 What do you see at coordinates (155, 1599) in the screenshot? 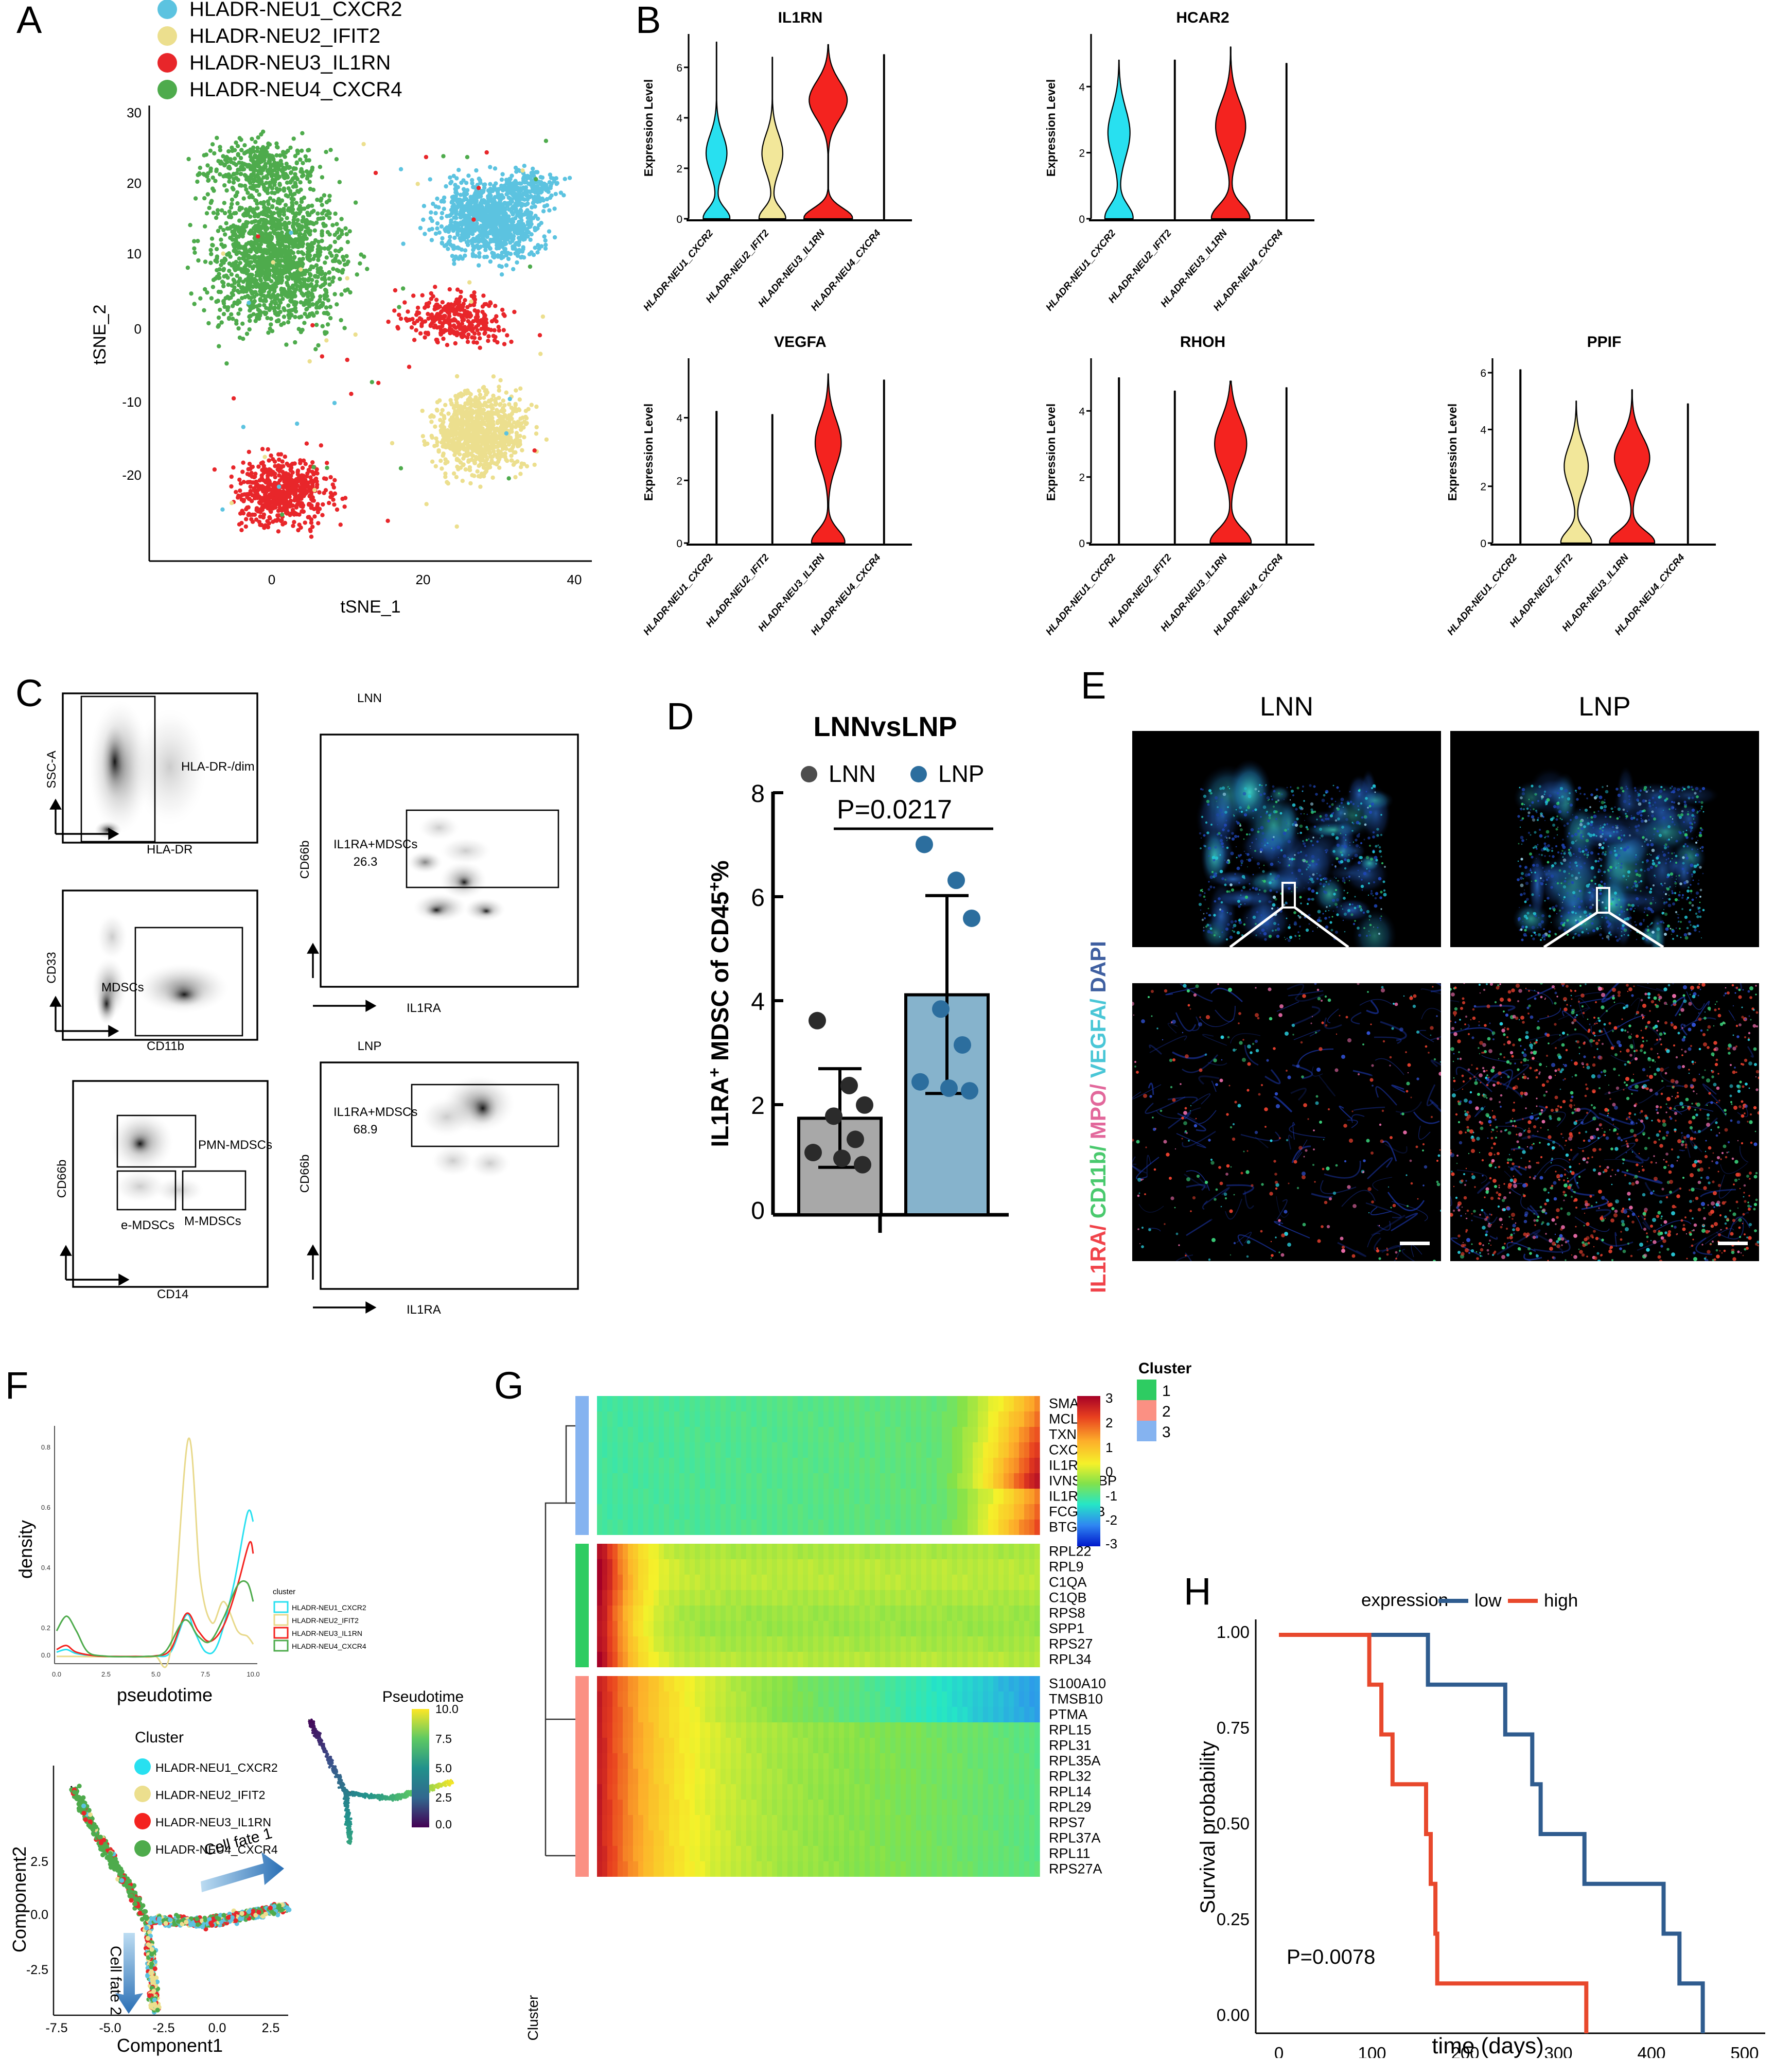
I see `density-curve-HLADR-NEU3_IL1RN` at bounding box center [155, 1599].